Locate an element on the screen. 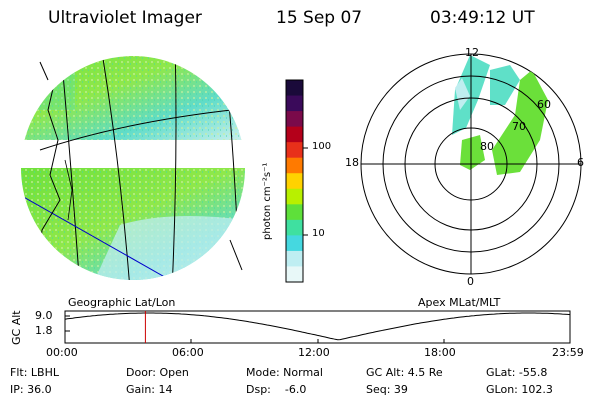  alt-xtick-0000: 00:00 is located at coordinates (62, 352).